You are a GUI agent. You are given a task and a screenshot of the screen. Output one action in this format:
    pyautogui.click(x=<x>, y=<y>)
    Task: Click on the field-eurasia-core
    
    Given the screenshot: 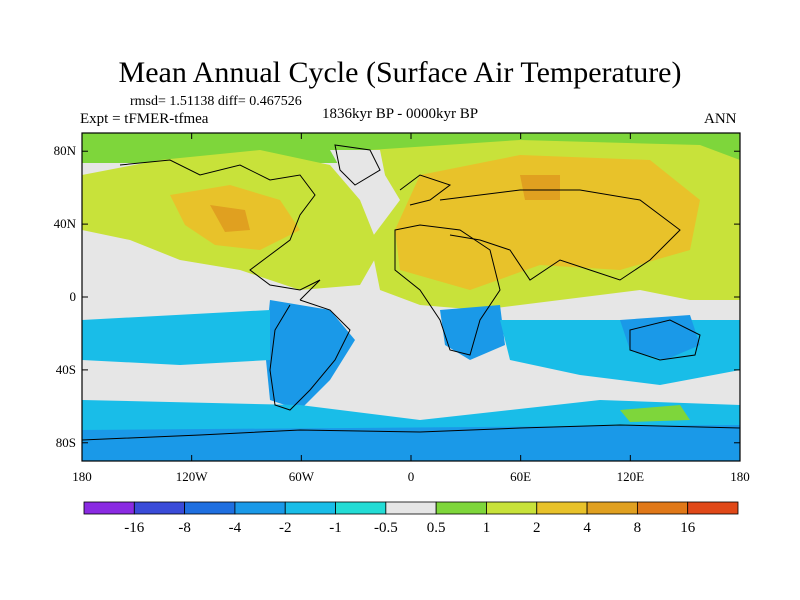 What is the action you would take?
    pyautogui.click(x=540, y=187)
    